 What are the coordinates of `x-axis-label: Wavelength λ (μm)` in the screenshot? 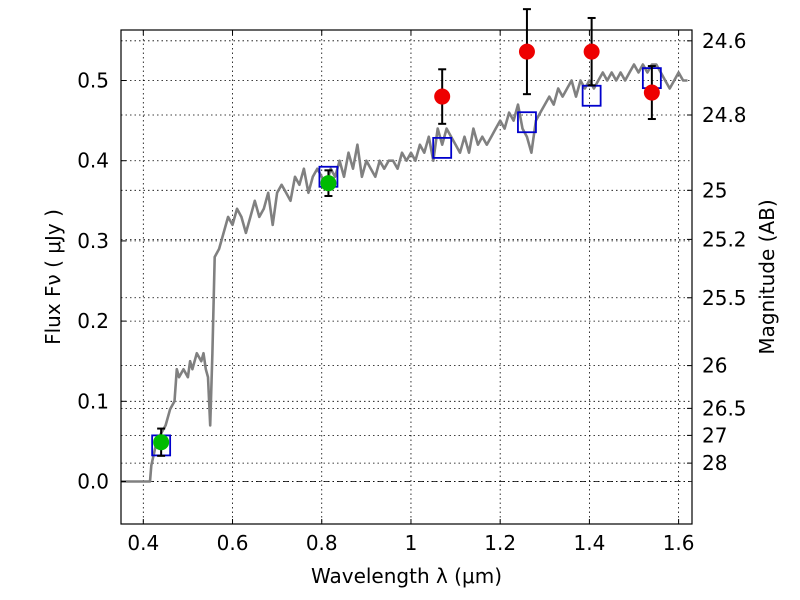 It's located at (406, 576).